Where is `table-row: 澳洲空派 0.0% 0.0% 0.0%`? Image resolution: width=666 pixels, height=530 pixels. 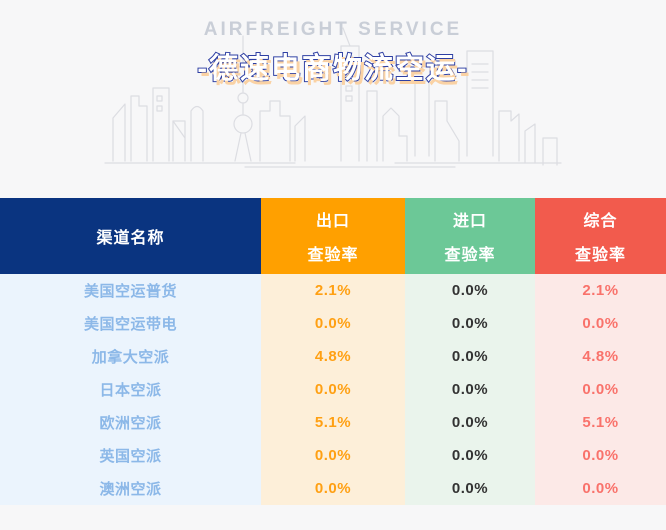
table-row: 澳洲空派 0.0% 0.0% 0.0% is located at coordinates (333, 488).